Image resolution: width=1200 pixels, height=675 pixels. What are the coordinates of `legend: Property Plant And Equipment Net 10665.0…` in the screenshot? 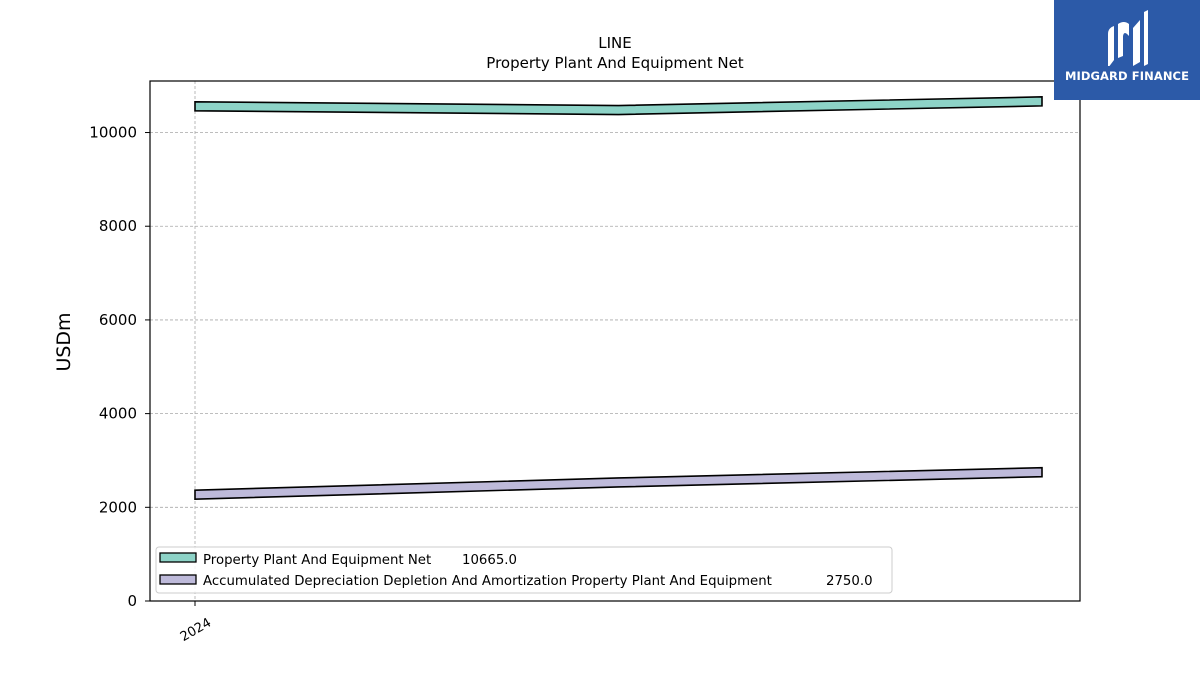 It's located at (524, 570).